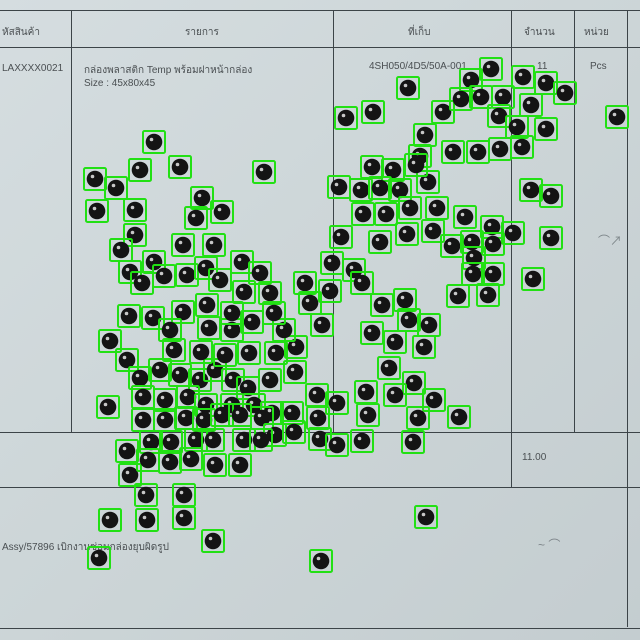  Describe the element at coordinates (549, 545) in the screenshot. I see `handwritten-mark: ~ ⌒` at that location.